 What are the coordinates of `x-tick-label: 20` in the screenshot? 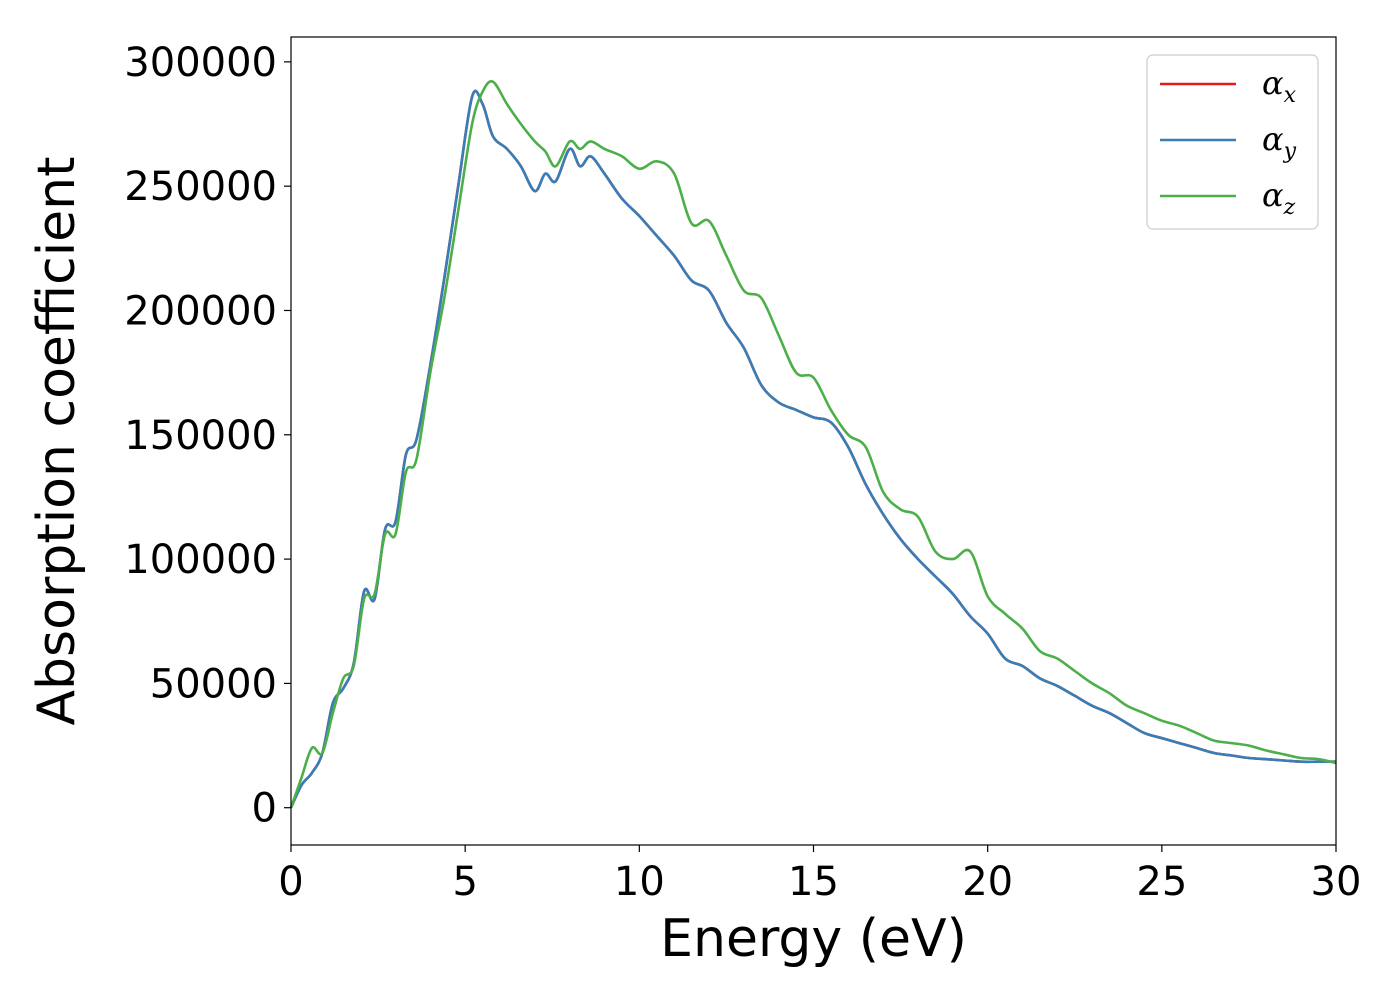 It's located at (987, 882).